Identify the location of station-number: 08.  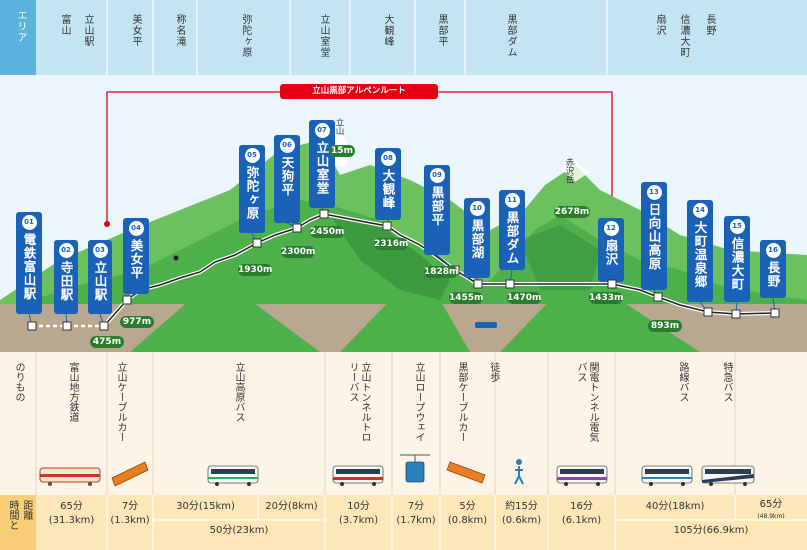
(388, 158).